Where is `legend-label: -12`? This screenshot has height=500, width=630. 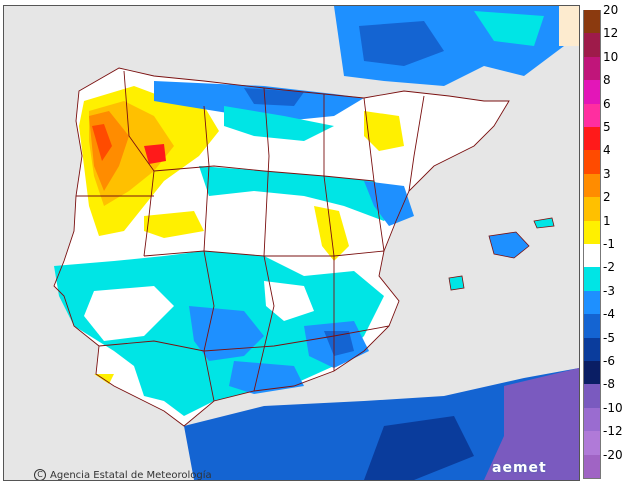 legend-label: -12 is located at coordinates (613, 431).